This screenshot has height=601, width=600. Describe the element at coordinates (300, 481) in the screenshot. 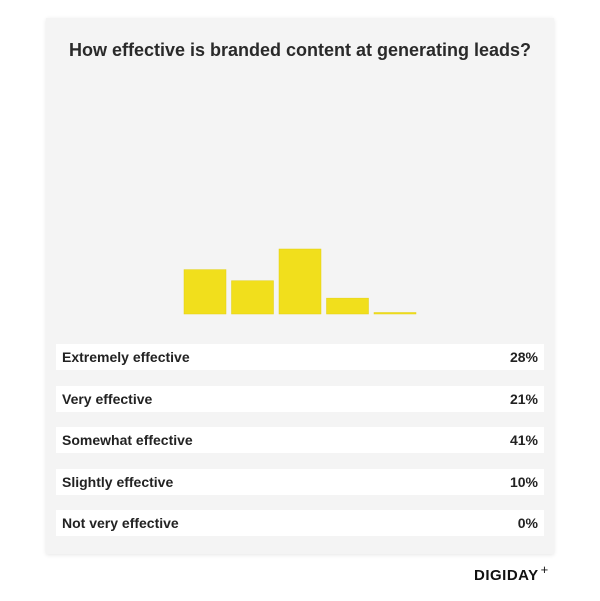

I see `table-row: Slightly effective 10%` at that location.